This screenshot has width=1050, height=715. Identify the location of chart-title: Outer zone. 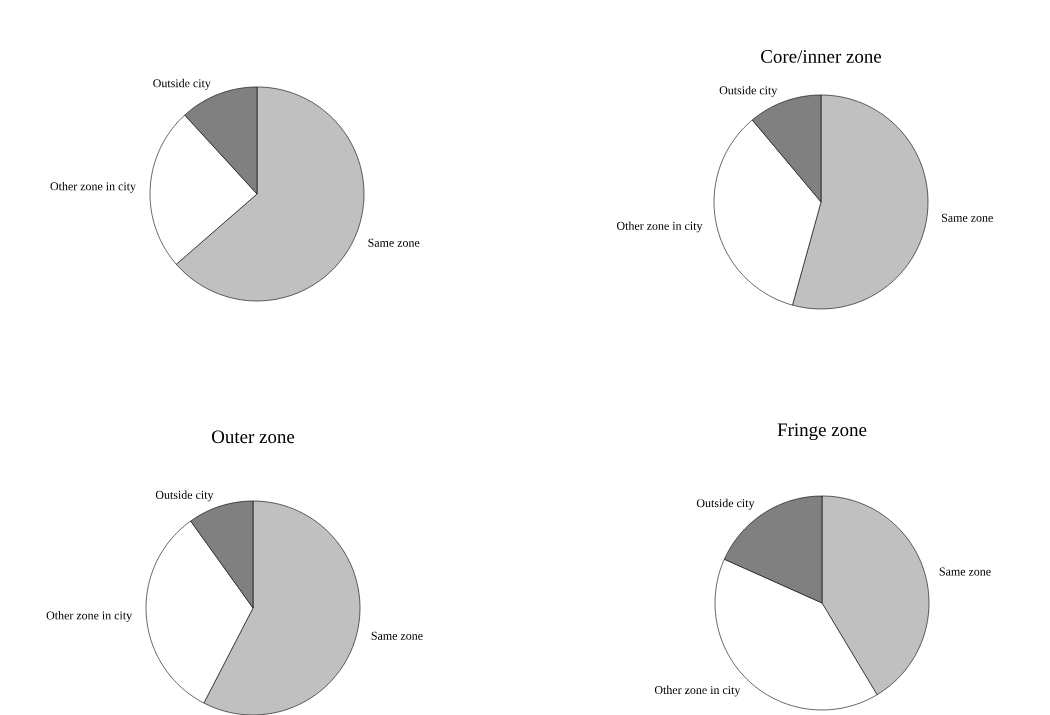
(253, 437).